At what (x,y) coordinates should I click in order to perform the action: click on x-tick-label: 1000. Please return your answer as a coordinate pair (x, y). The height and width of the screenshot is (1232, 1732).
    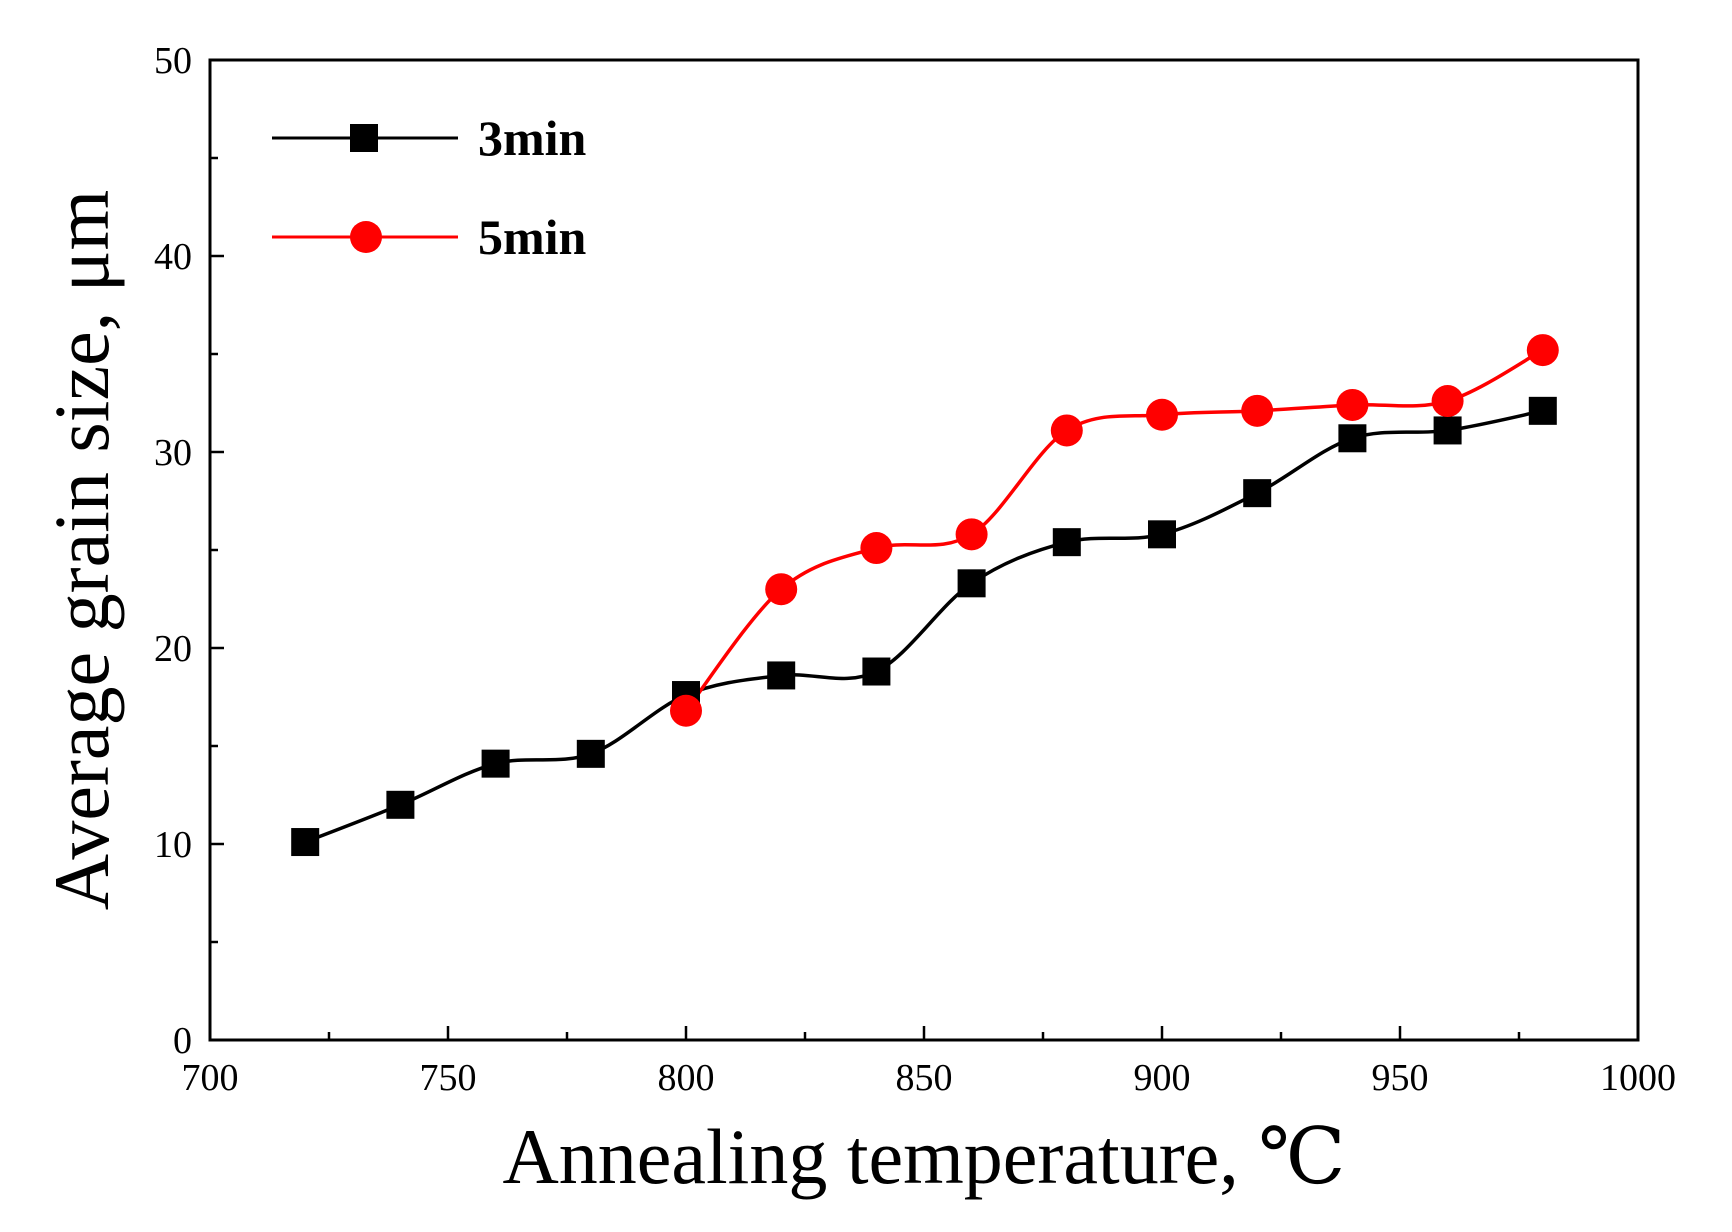
    Looking at the image, I should click on (1638, 1078).